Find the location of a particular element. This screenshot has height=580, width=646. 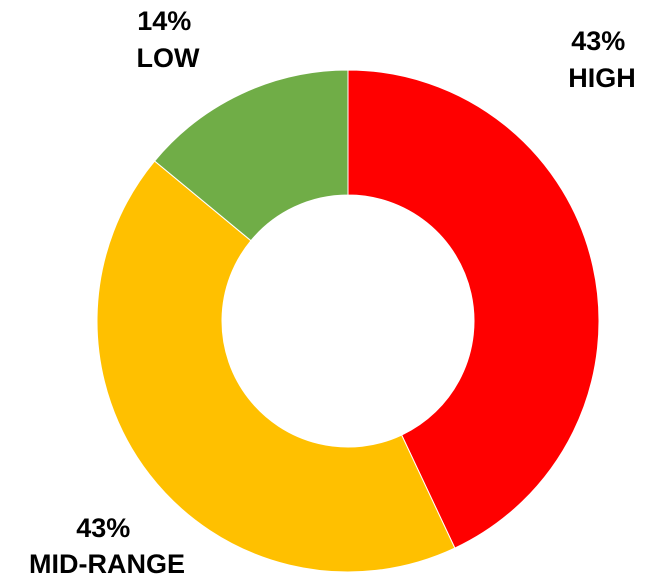

label-high-percent: 43% is located at coordinates (598, 41).